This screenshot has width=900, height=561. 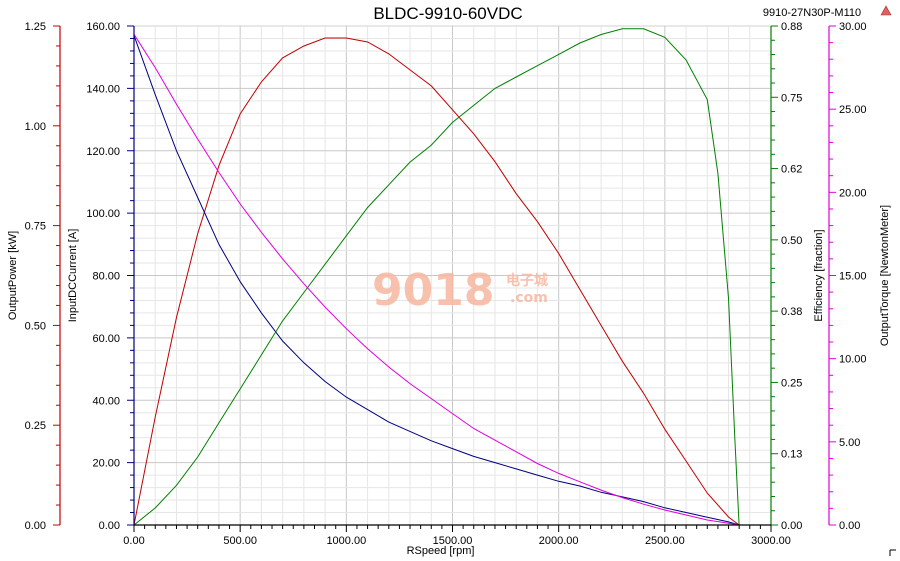 I want to click on axis-title-torque: OutputTorque [NewtonMeter], so click(x=885, y=275).